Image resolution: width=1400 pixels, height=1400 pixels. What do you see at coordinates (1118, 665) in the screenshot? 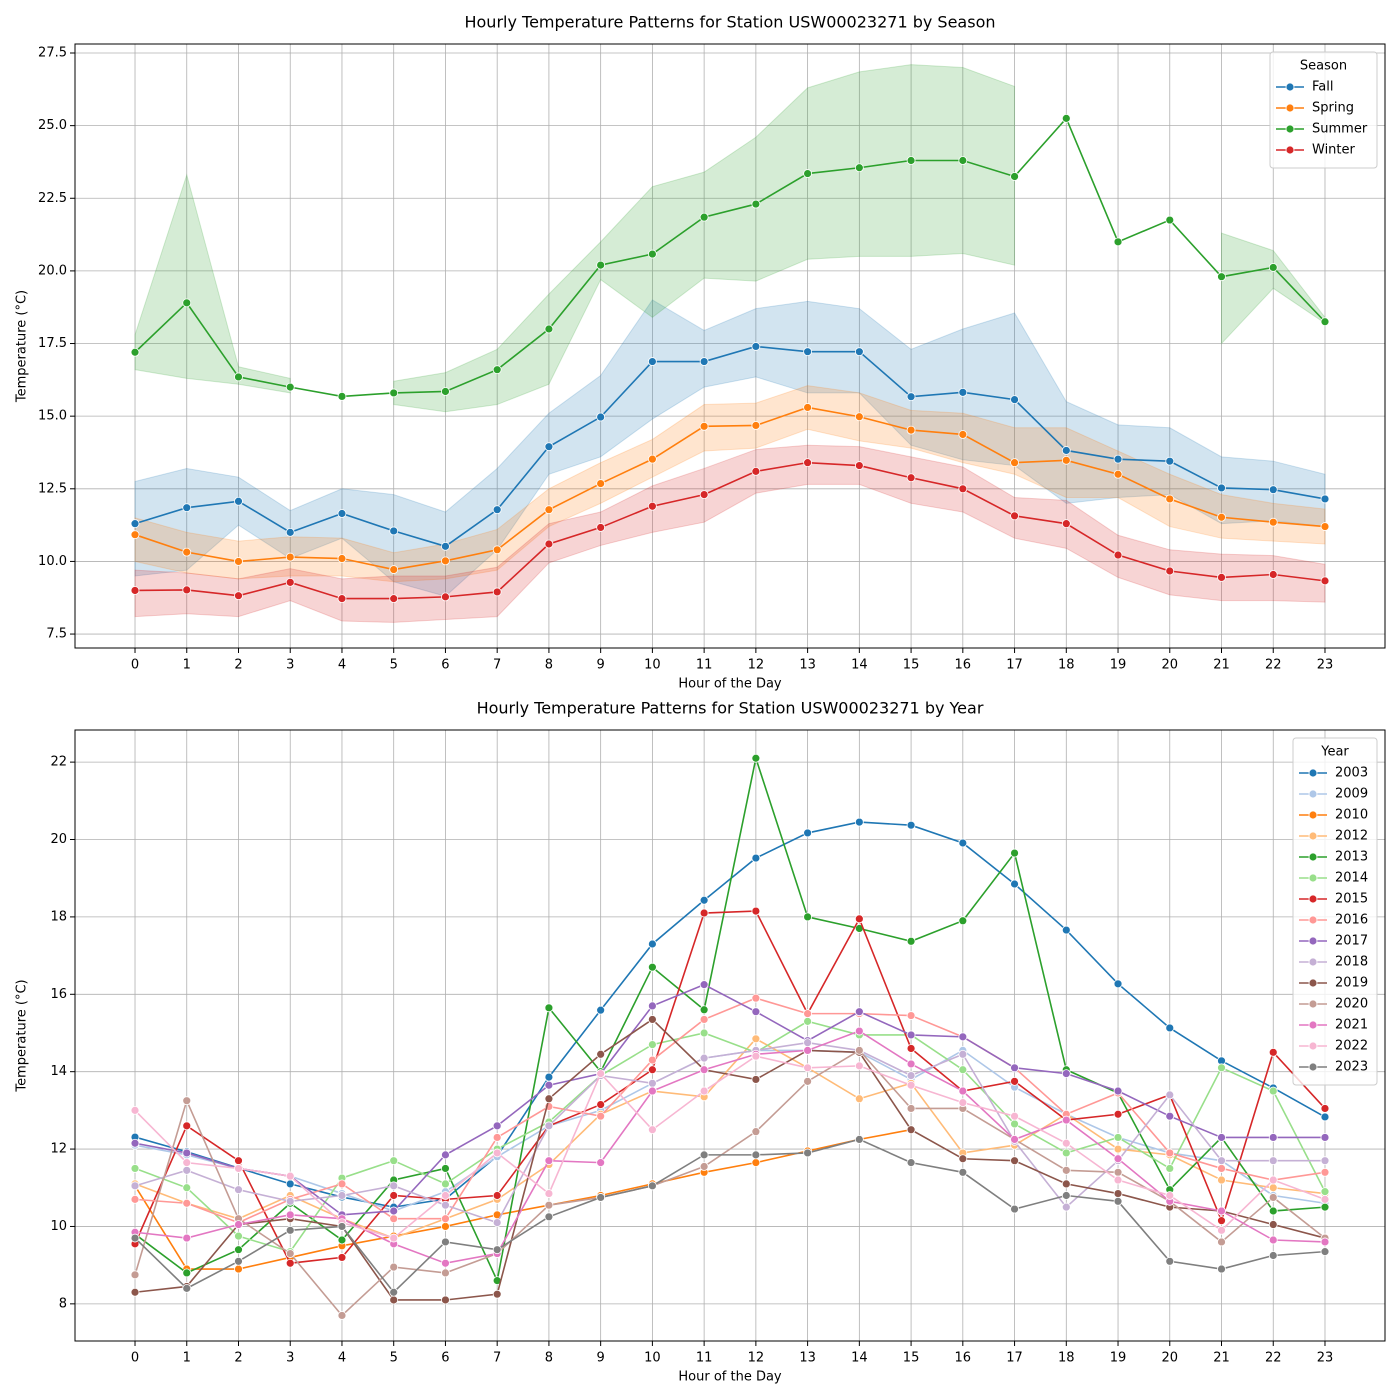
I see `x-tick-label: 19` at bounding box center [1118, 665].